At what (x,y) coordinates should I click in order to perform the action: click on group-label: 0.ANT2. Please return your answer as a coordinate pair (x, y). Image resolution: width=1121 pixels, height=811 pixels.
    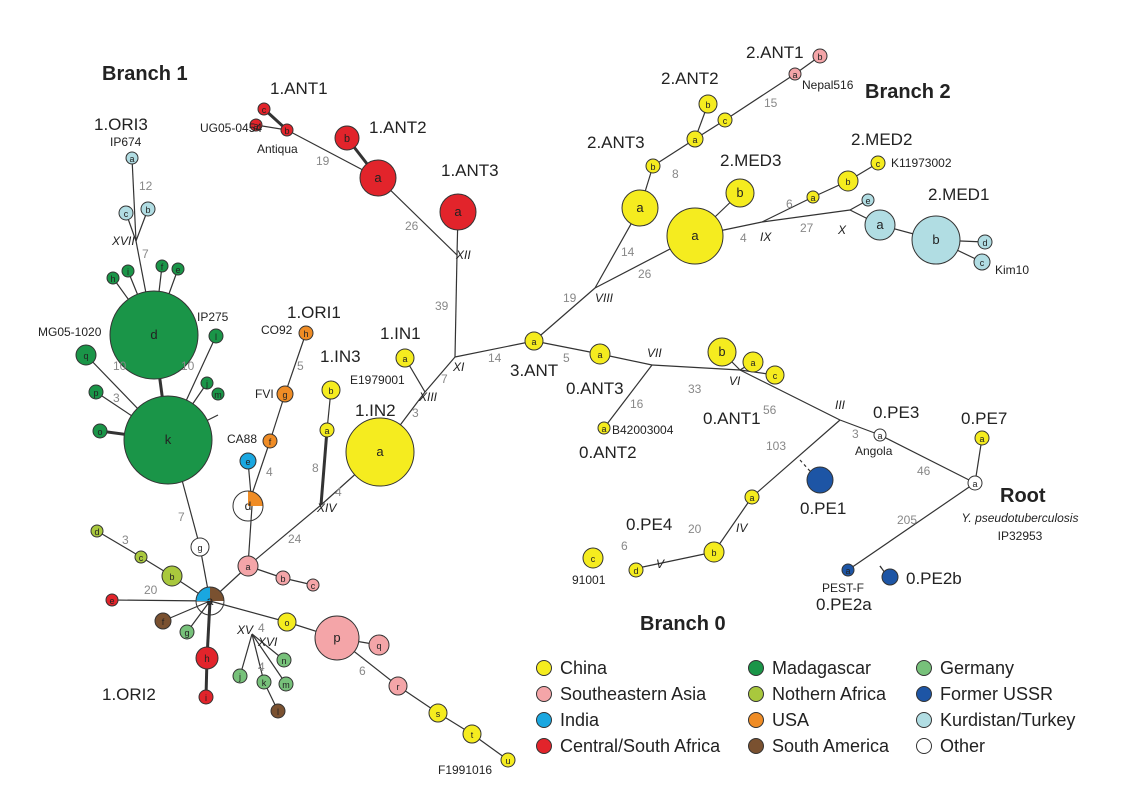
    Looking at the image, I should click on (608, 452).